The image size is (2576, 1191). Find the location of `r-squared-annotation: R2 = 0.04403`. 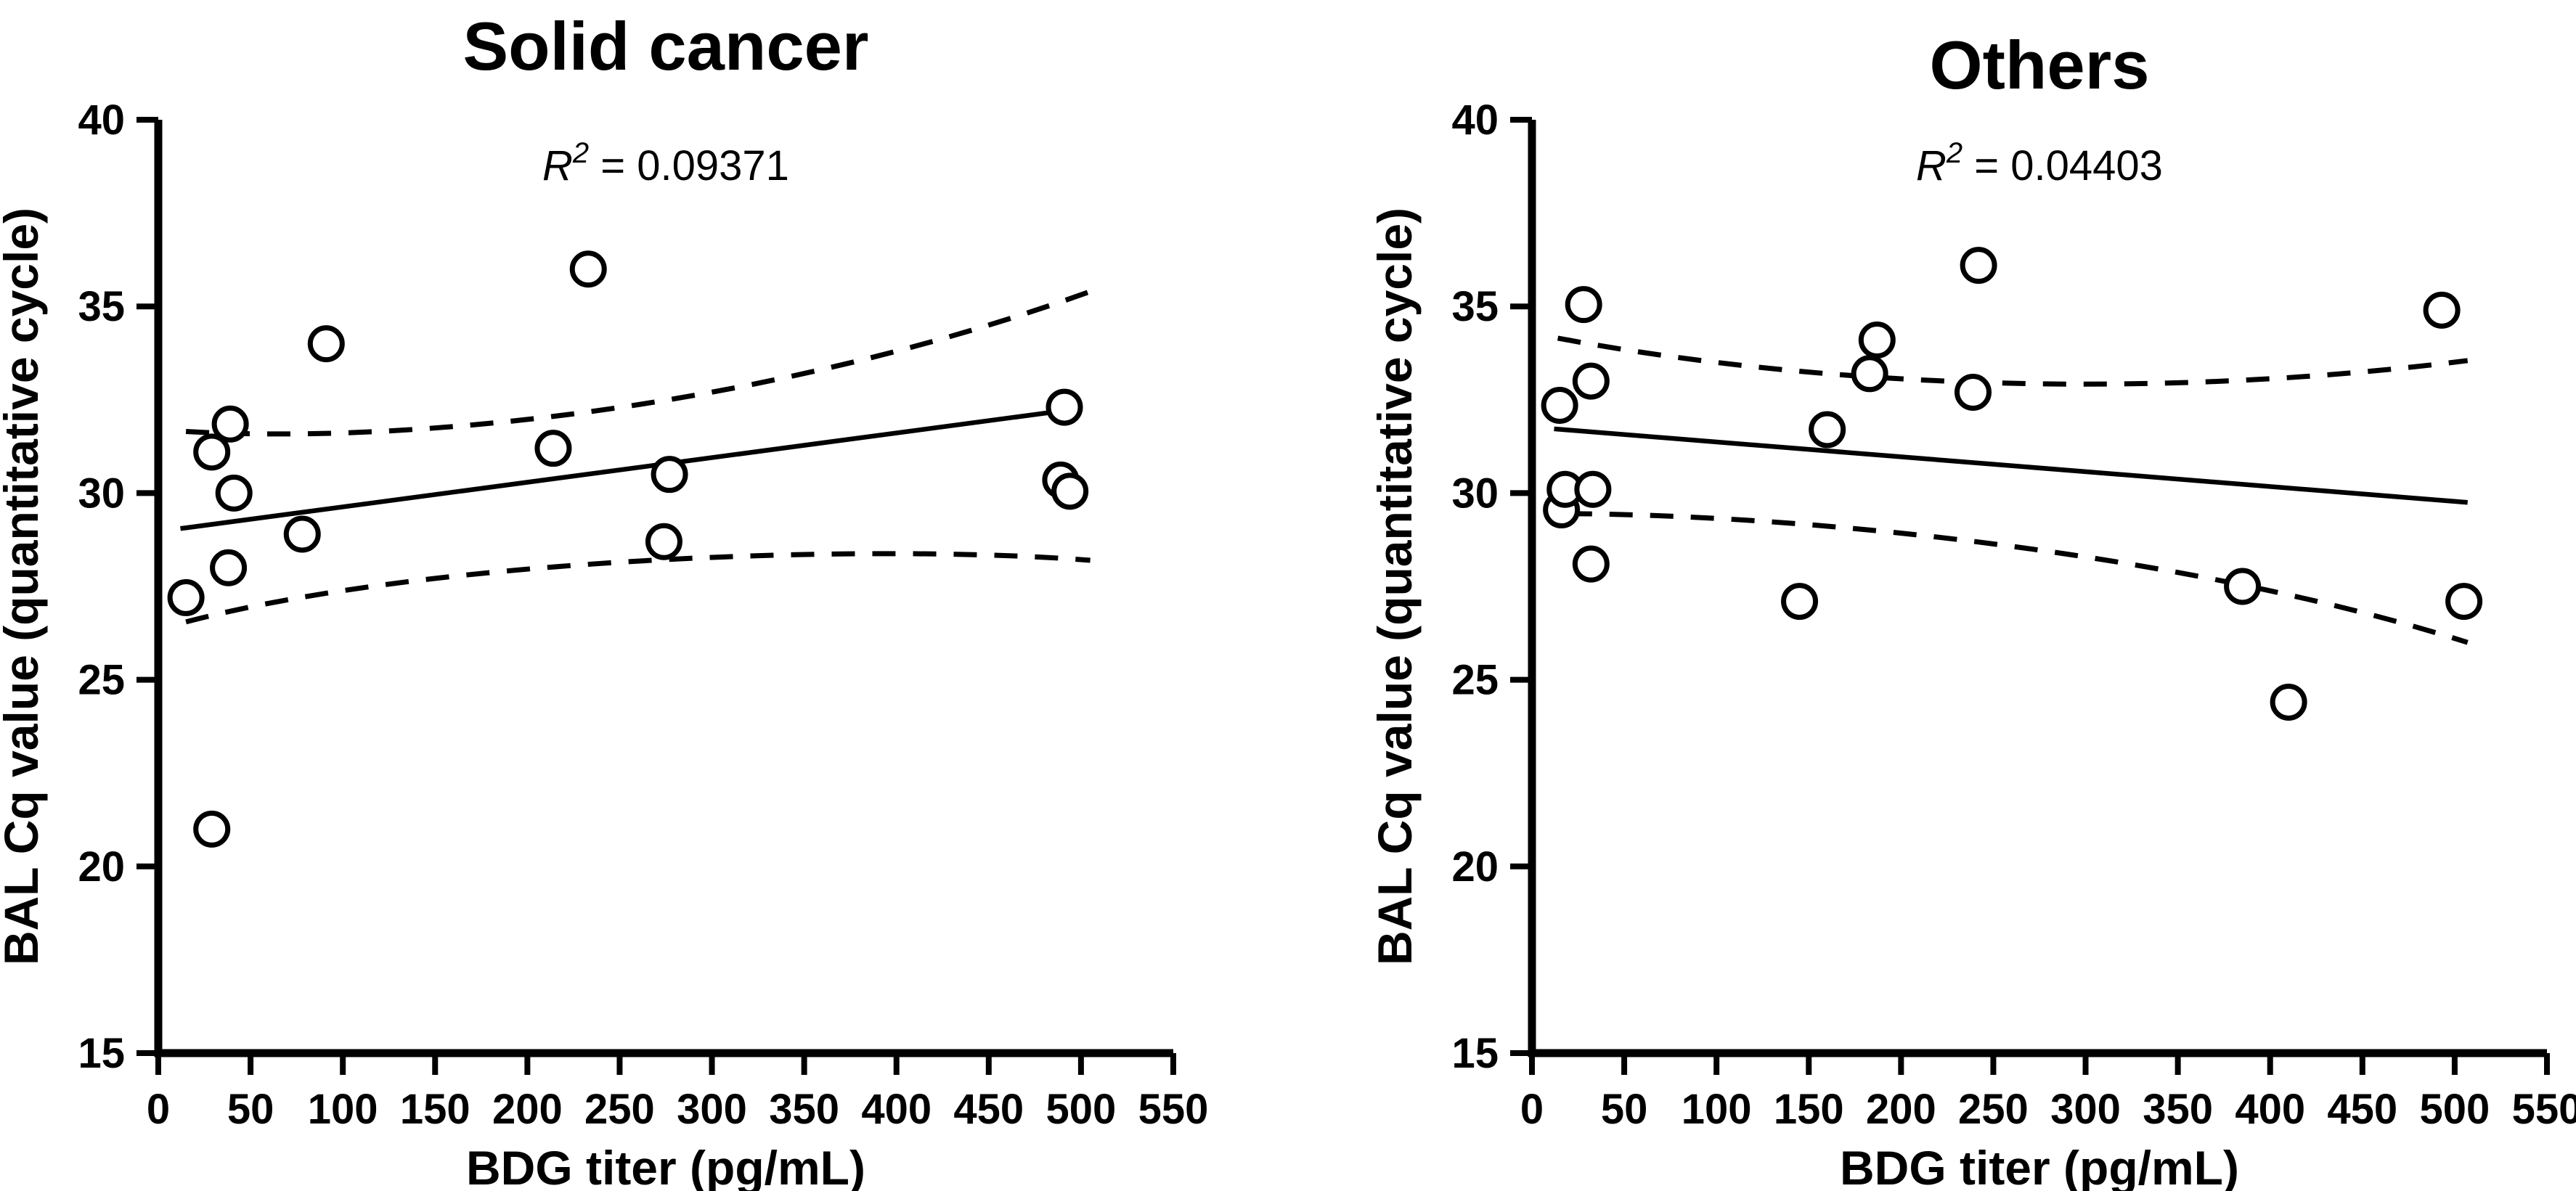

r-squared-annotation: R2 = 0.04403 is located at coordinates (2039, 163).